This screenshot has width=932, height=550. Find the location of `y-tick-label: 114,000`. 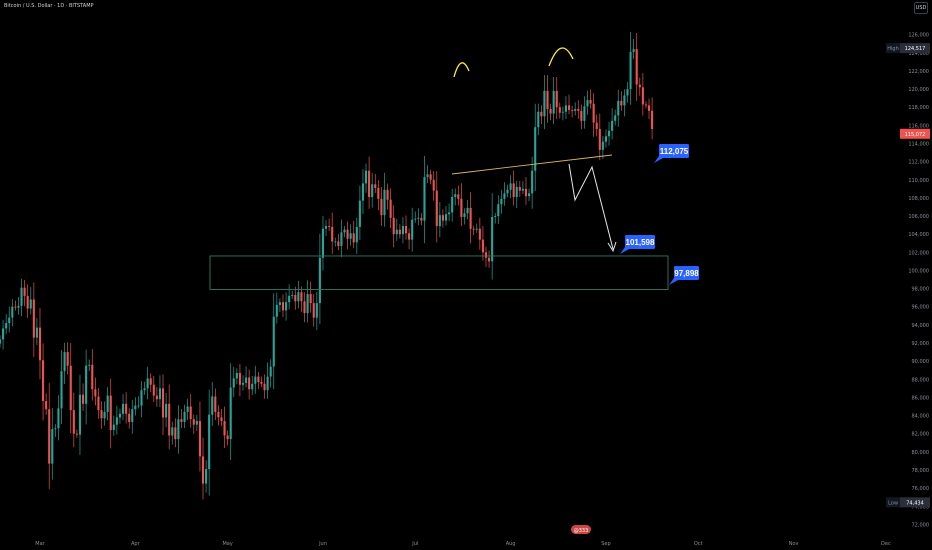

y-tick-label: 114,000 is located at coordinates (918, 145).